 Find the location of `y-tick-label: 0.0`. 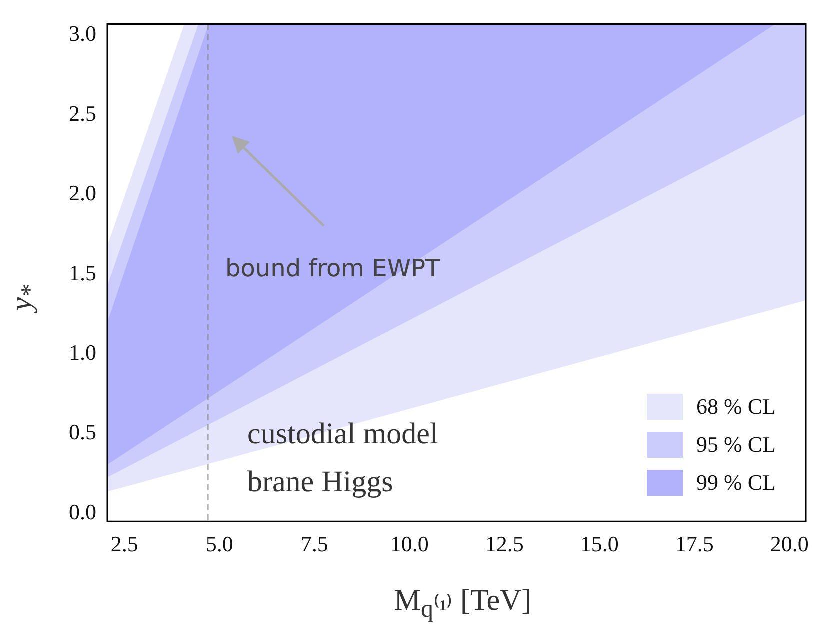

y-tick-label: 0.0 is located at coordinates (82, 511).